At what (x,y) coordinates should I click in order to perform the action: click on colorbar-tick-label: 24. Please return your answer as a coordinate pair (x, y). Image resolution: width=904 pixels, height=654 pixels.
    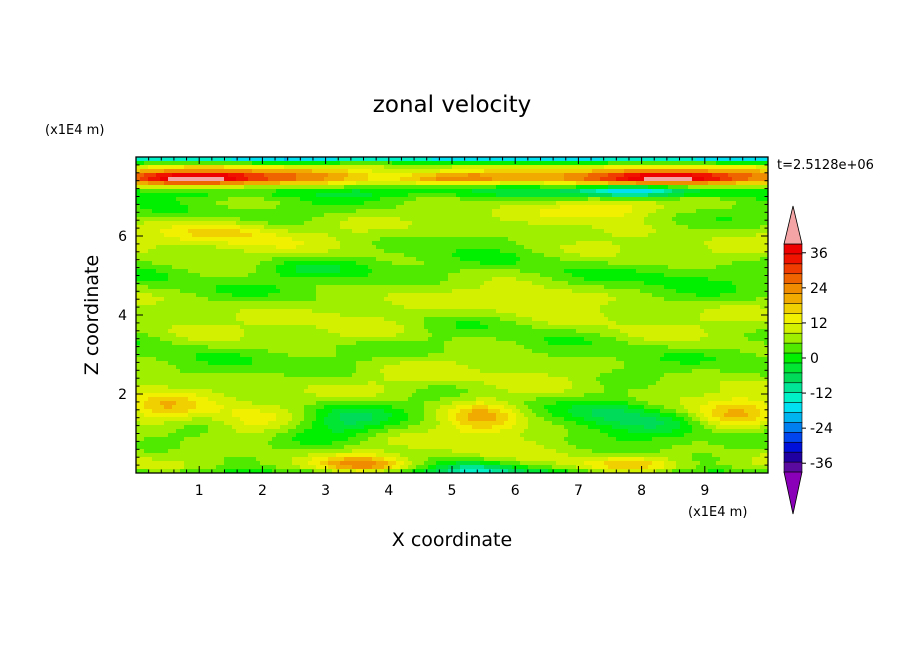
    Looking at the image, I should click on (819, 289).